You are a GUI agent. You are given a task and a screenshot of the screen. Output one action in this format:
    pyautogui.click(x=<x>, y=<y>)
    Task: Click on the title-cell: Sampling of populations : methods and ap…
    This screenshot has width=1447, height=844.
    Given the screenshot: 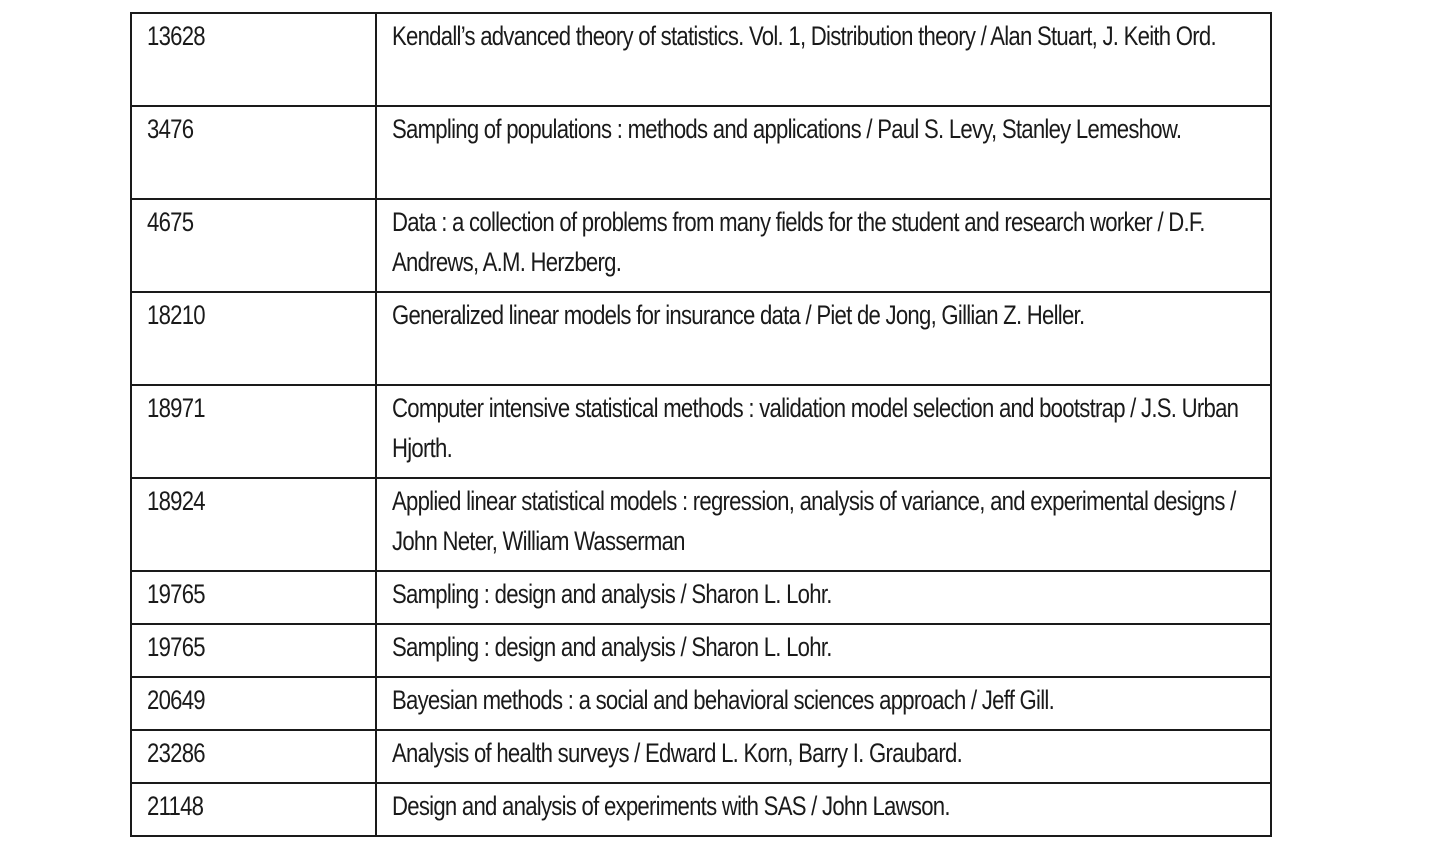 What is the action you would take?
    pyautogui.click(x=823, y=152)
    